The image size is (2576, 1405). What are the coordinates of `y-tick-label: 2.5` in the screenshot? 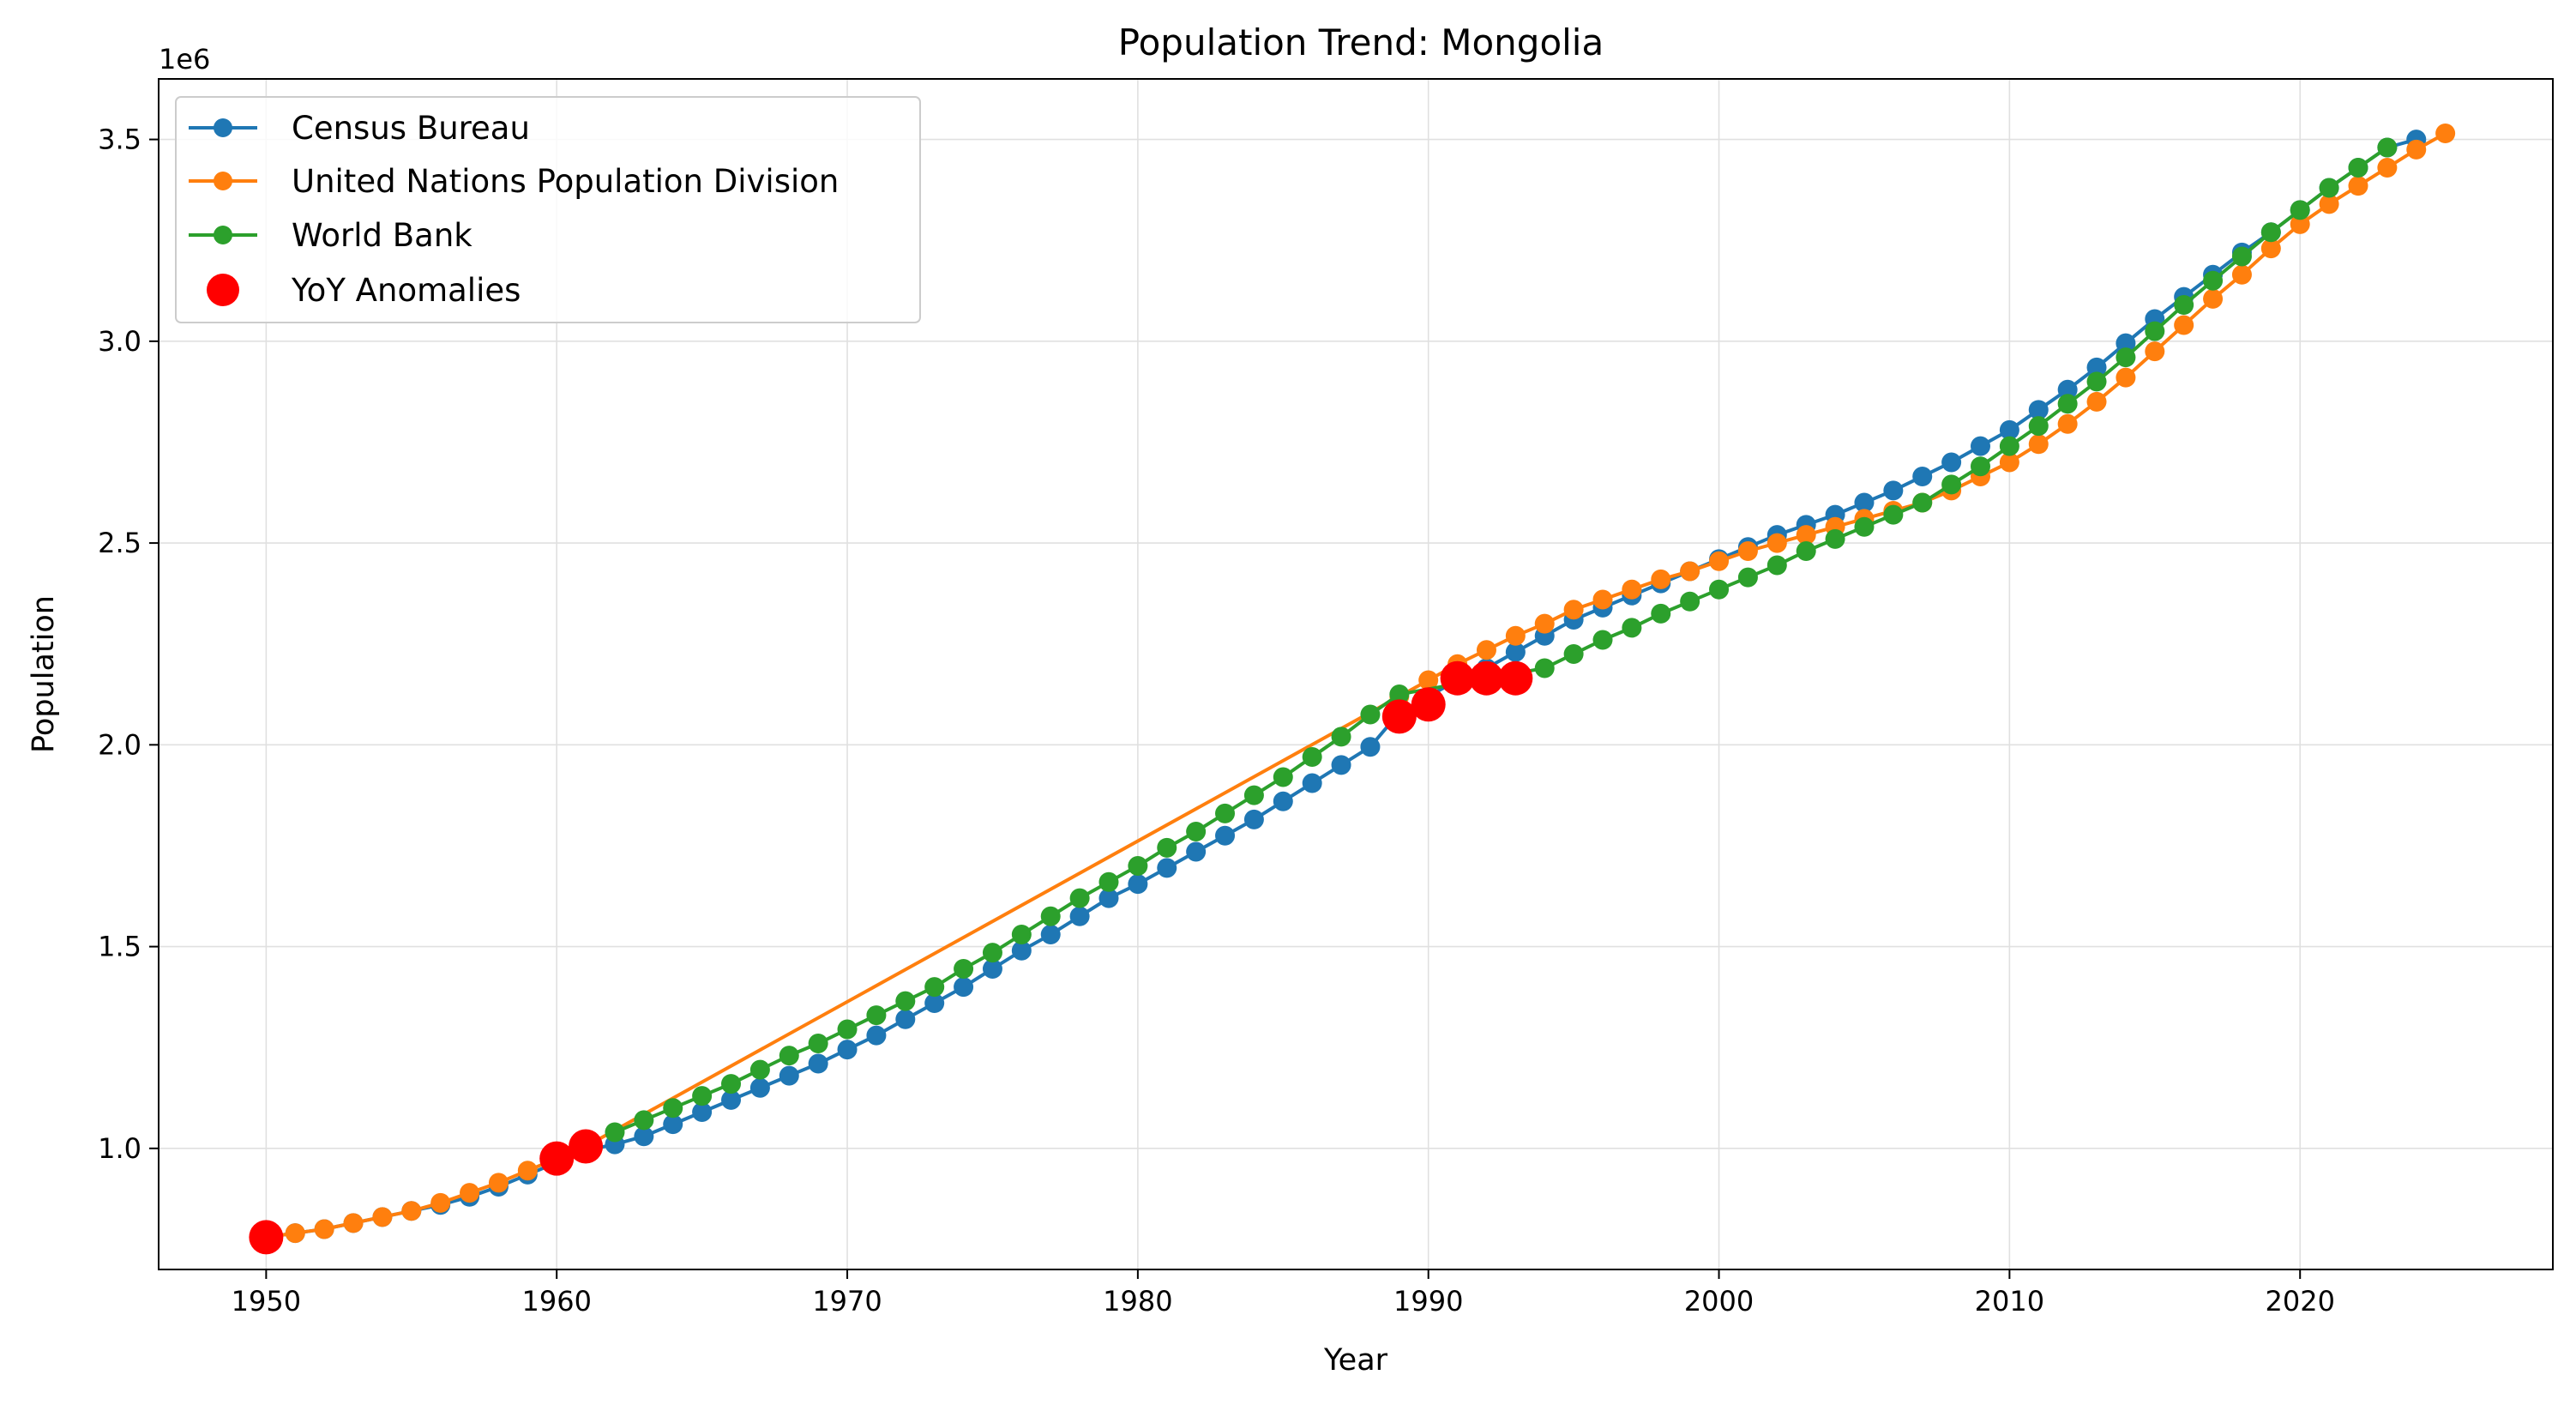 It's located at (119, 543).